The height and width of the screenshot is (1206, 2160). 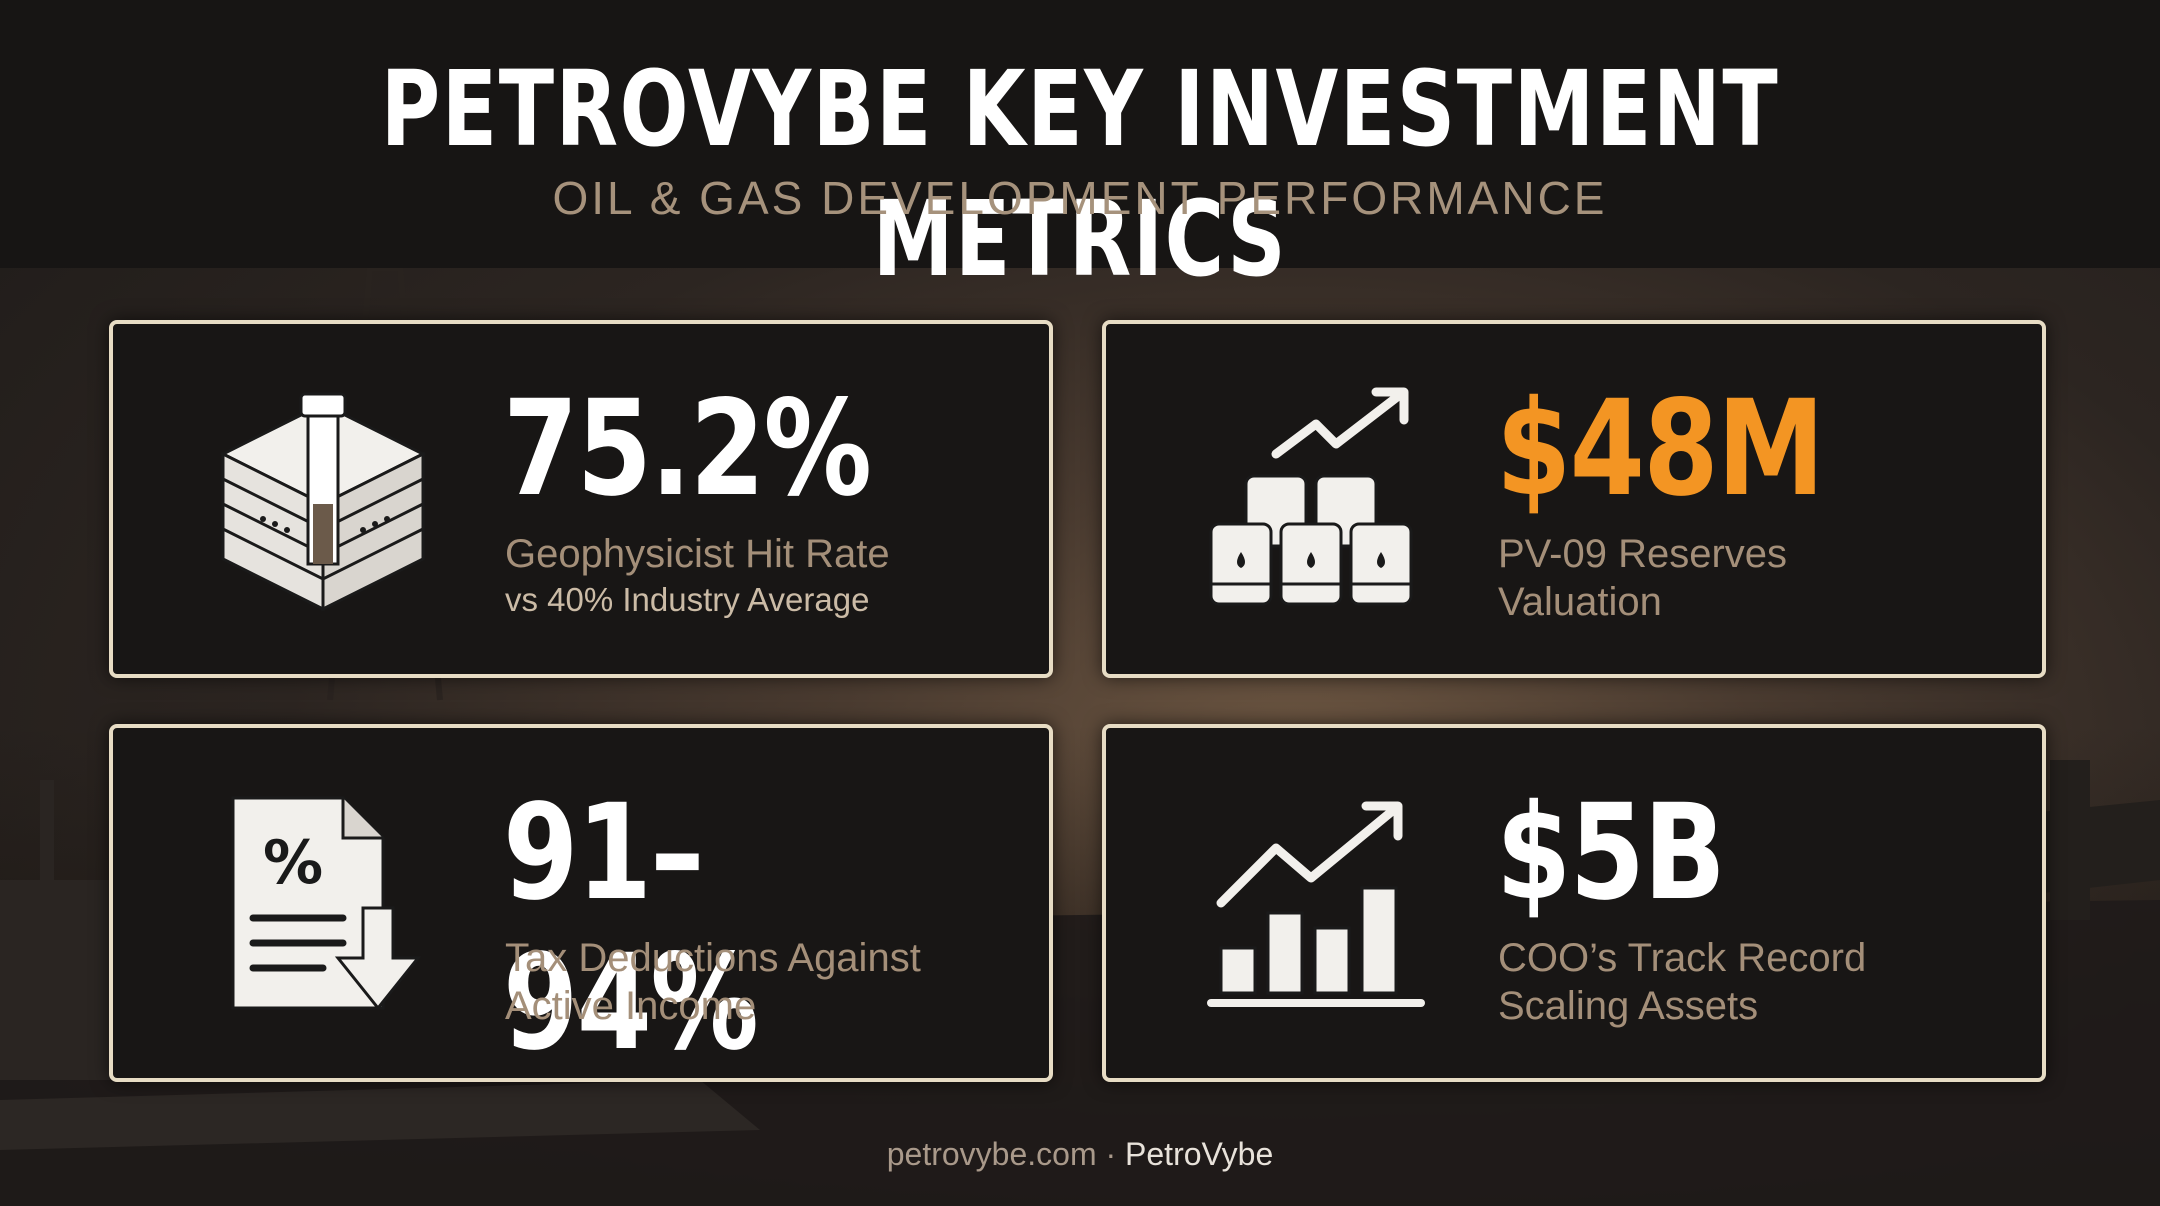 What do you see at coordinates (323, 499) in the screenshot?
I see `drill-core-icon` at bounding box center [323, 499].